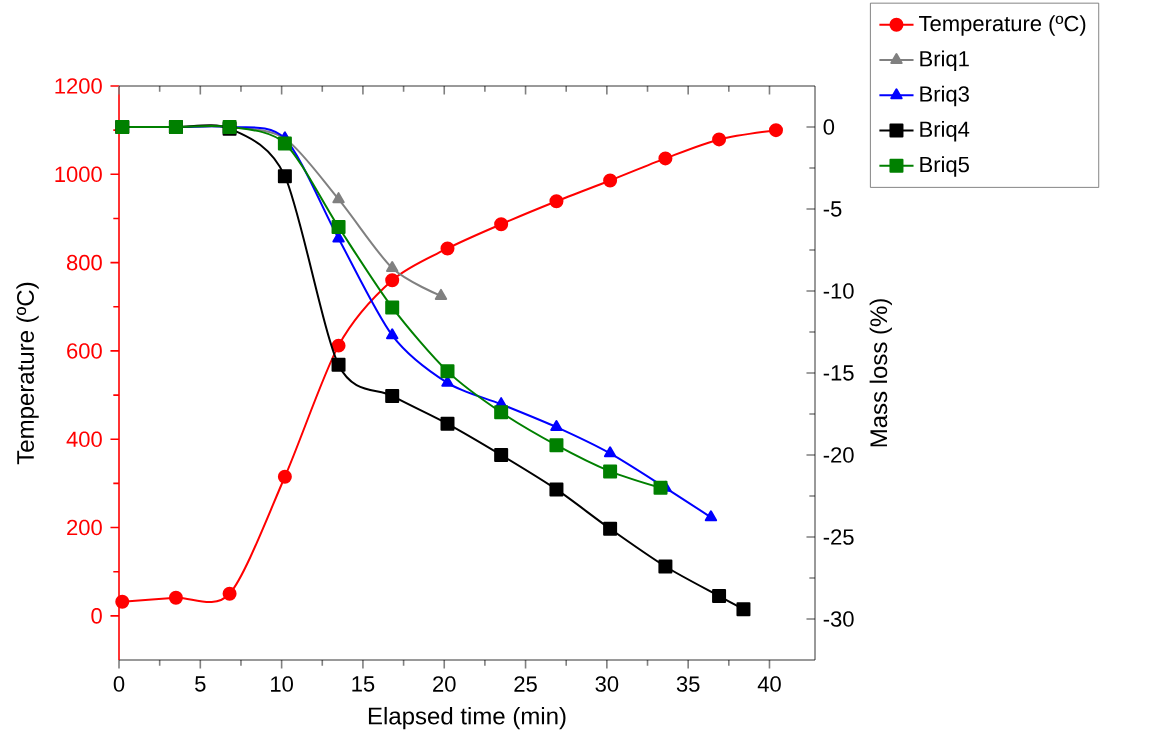 This screenshot has height=745, width=1159. What do you see at coordinates (832, 209) in the screenshot?
I see `y2-tick-label: -5` at bounding box center [832, 209].